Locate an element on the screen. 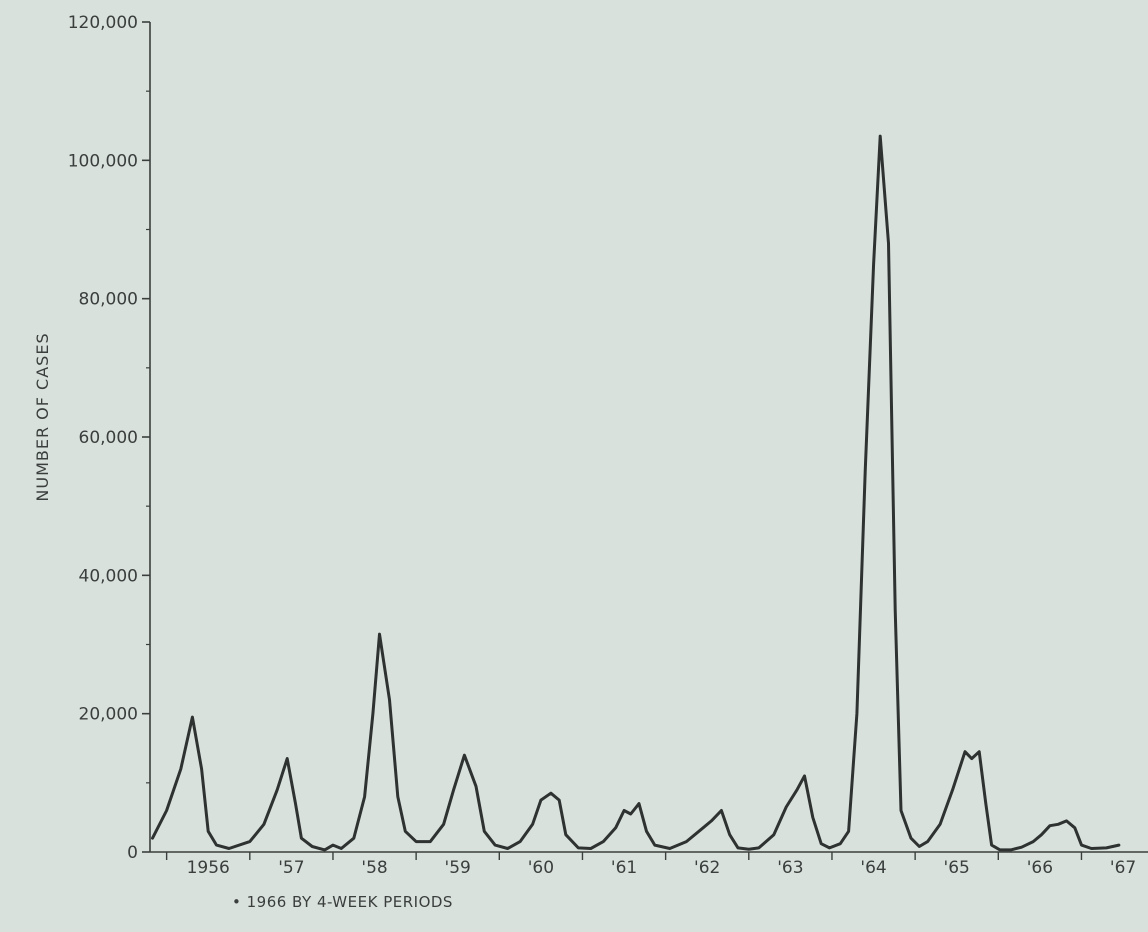 The image size is (1148, 932). y-tick-label: 20,000 is located at coordinates (108, 715).